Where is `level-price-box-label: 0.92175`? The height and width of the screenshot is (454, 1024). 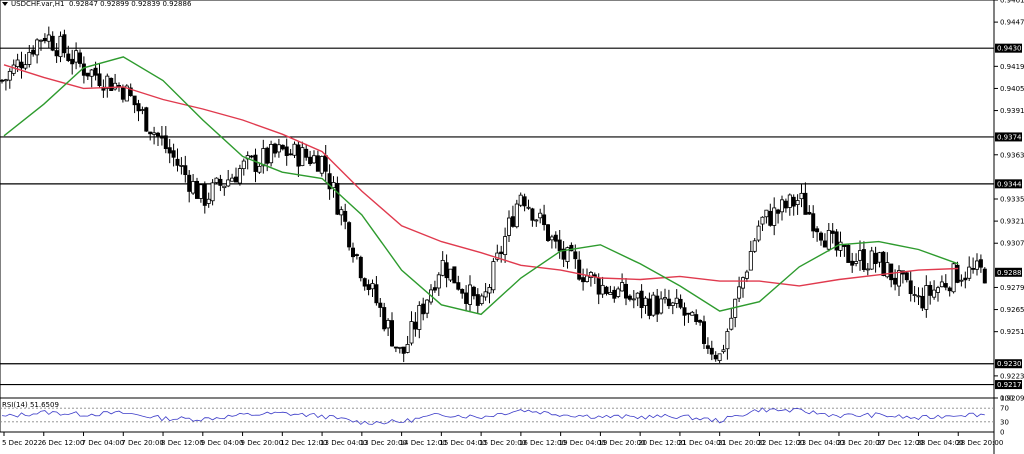 level-price-box-label: 0.92175 is located at coordinates (1010, 385).